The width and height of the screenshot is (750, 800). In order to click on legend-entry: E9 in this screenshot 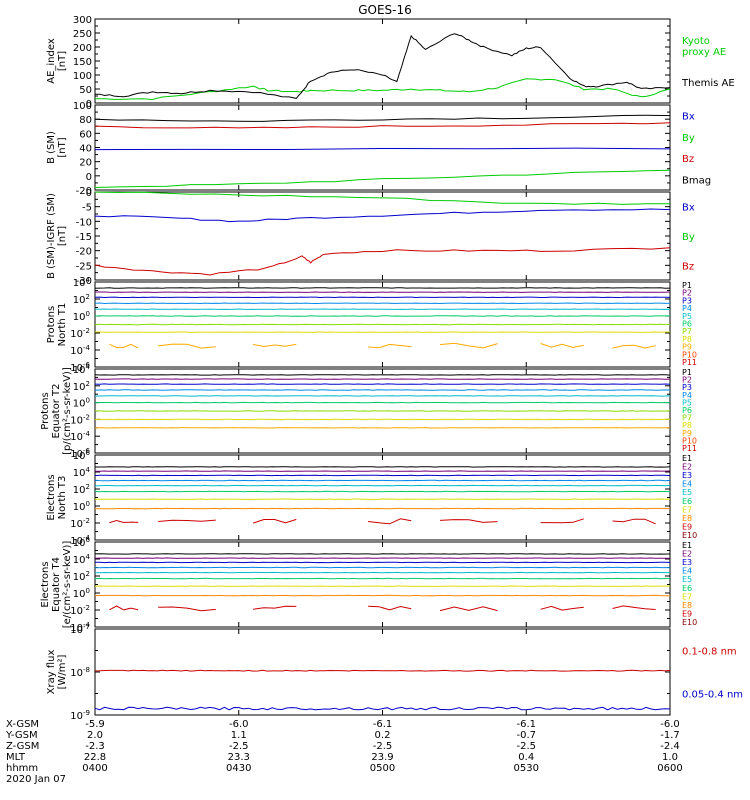, I will do `click(687, 526)`.